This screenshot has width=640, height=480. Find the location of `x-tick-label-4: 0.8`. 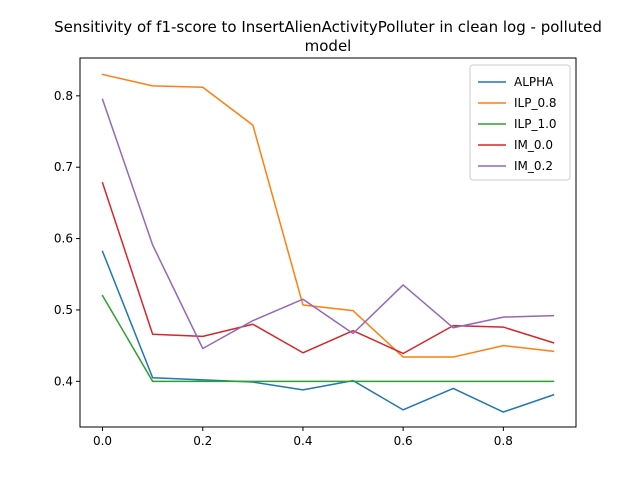

x-tick-label-4: 0.8 is located at coordinates (503, 441).